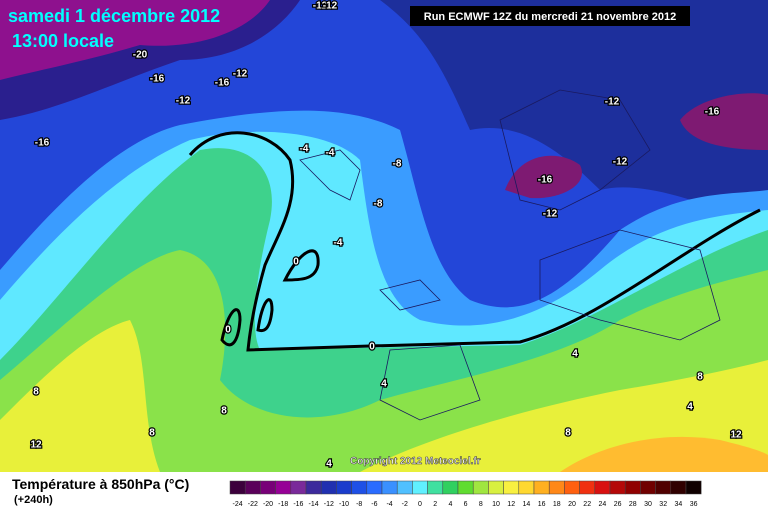 The height and width of the screenshot is (512, 768). What do you see at coordinates (298, 504) in the screenshot?
I see `scale-label: -16` at bounding box center [298, 504].